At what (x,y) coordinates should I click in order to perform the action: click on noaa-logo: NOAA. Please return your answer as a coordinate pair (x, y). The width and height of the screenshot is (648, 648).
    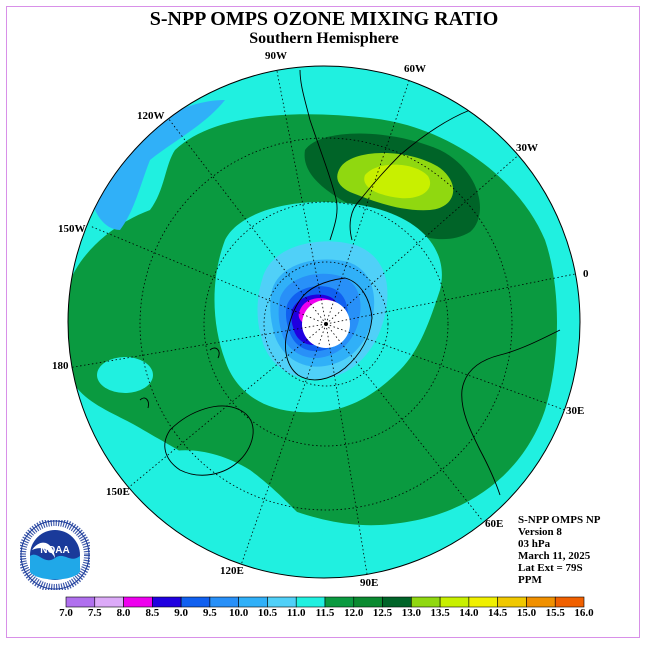
    Looking at the image, I should click on (55, 555).